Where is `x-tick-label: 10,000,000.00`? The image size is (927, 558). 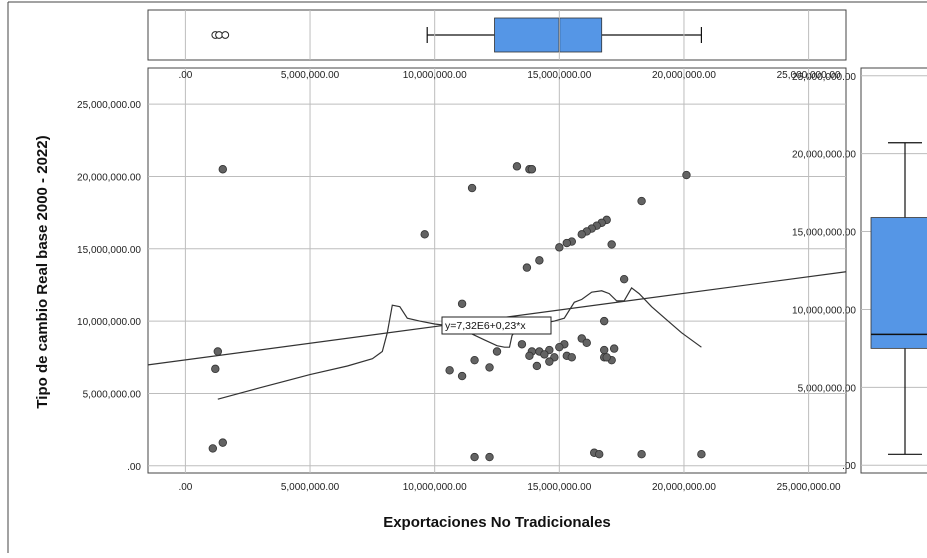 x-tick-label: 10,000,000.00 is located at coordinates (435, 487).